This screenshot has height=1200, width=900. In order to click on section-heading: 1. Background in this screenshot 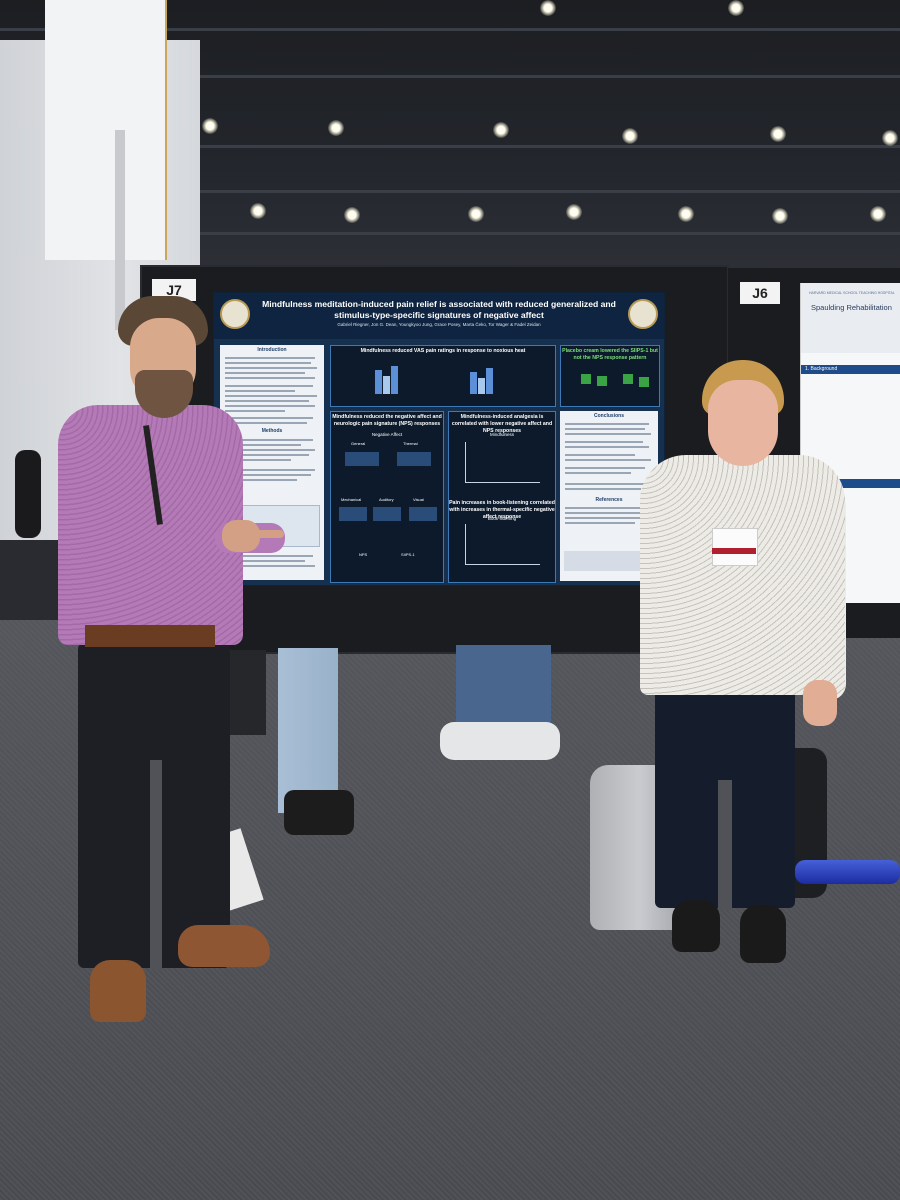, I will do `click(850, 369)`.